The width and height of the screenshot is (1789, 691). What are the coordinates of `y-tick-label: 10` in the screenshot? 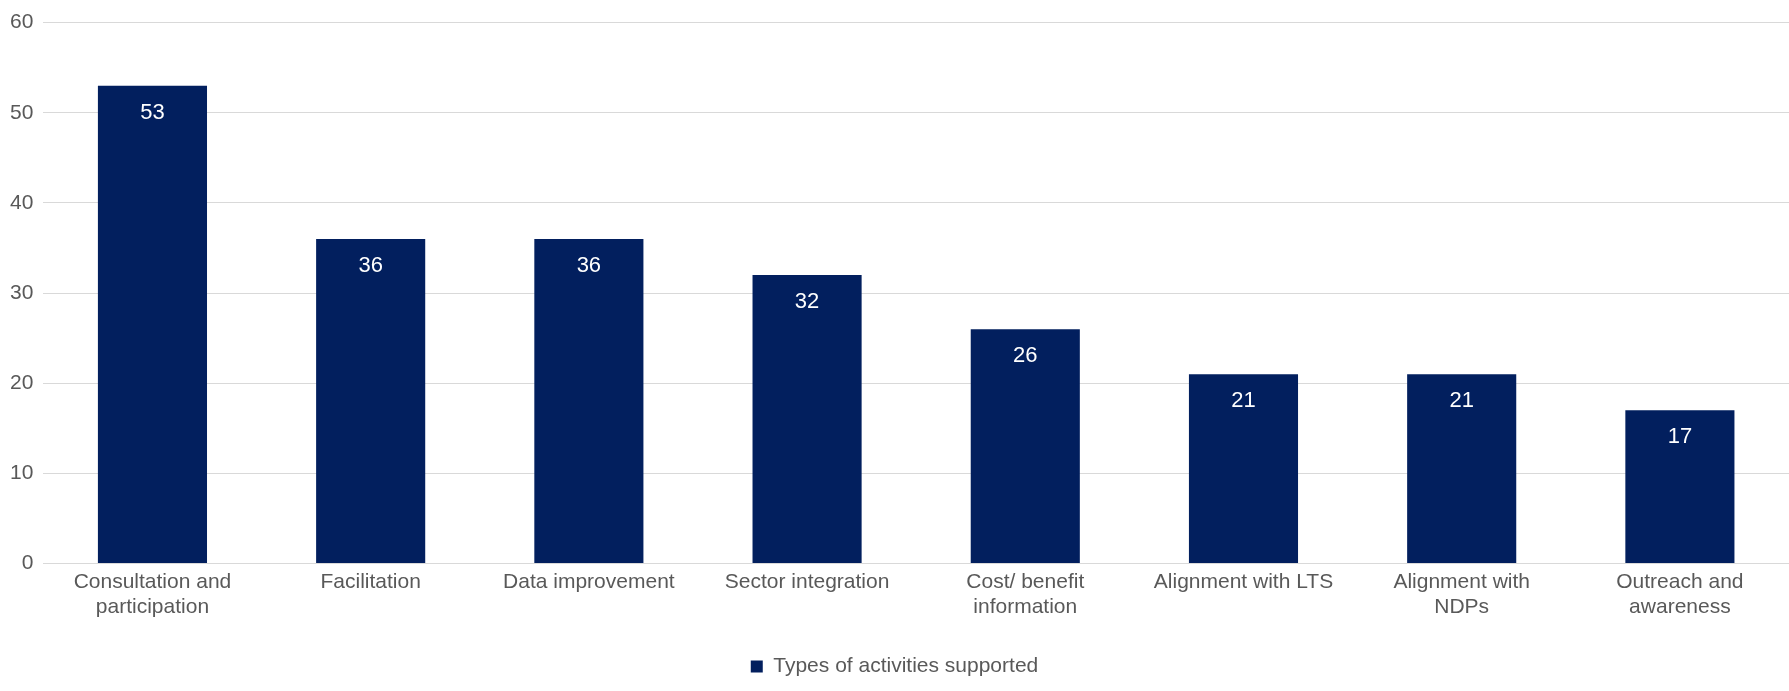 It's located at (22, 472).